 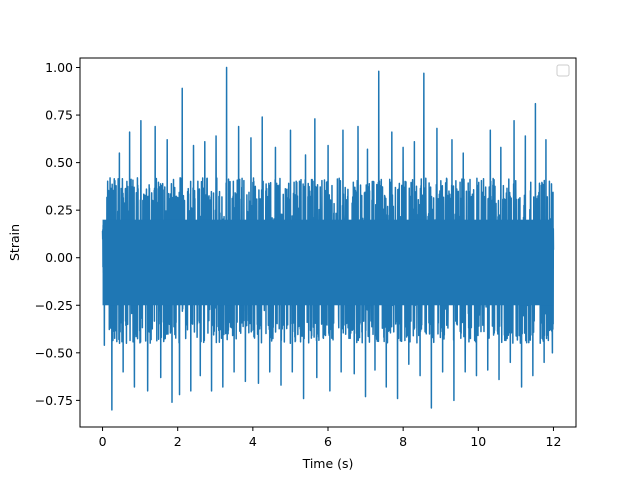 I want to click on y-tick-label: 1.00, so click(x=59, y=67).